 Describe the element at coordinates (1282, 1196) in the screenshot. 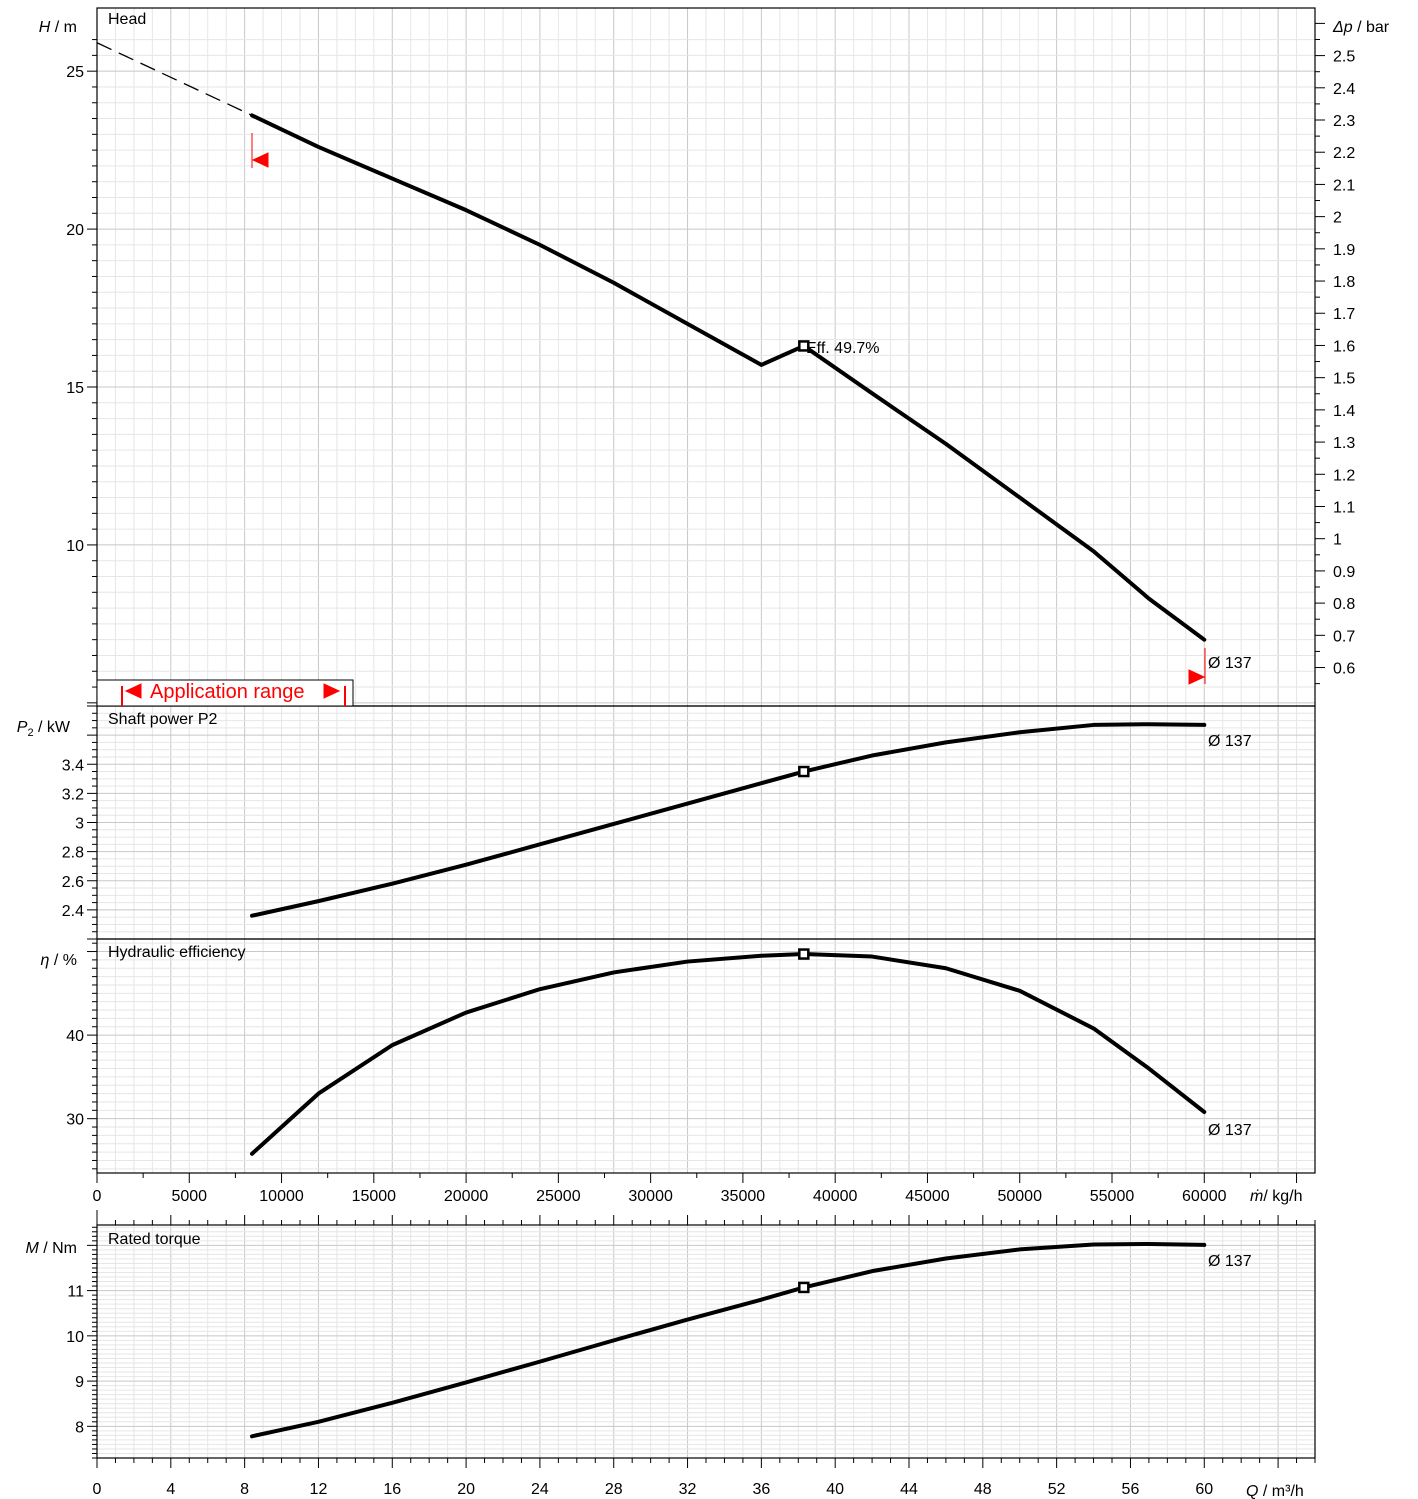

I see `mass-flow-unit: / kg/h` at that location.